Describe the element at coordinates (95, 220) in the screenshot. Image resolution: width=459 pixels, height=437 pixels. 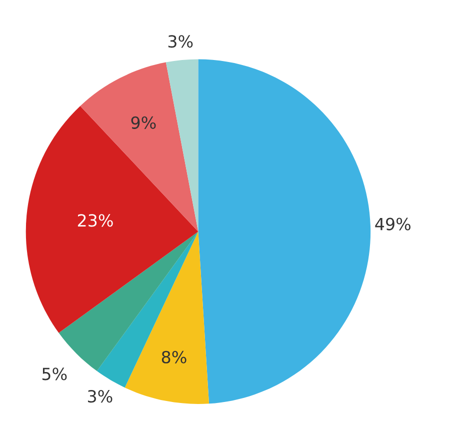
I see `data-label: 23%` at that location.